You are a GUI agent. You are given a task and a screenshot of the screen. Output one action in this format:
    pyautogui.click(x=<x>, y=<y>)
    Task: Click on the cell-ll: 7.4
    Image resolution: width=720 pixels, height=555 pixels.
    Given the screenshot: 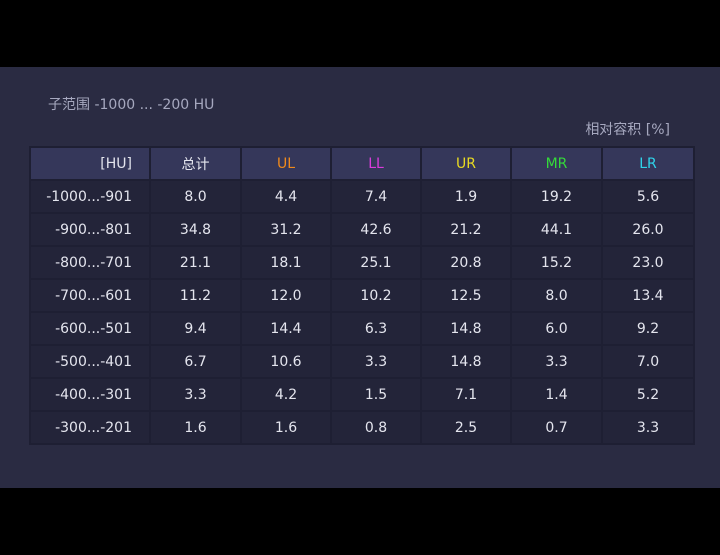 What is the action you would take?
    pyautogui.click(x=376, y=196)
    